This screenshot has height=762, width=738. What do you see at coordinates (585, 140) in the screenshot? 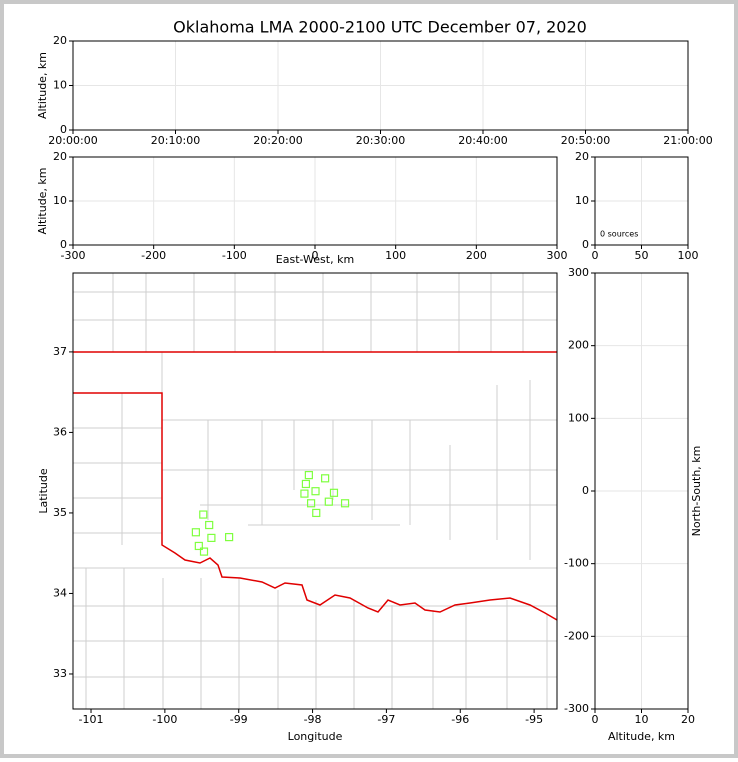
I see `x-tick-label: 20:50:00` at bounding box center [585, 140].